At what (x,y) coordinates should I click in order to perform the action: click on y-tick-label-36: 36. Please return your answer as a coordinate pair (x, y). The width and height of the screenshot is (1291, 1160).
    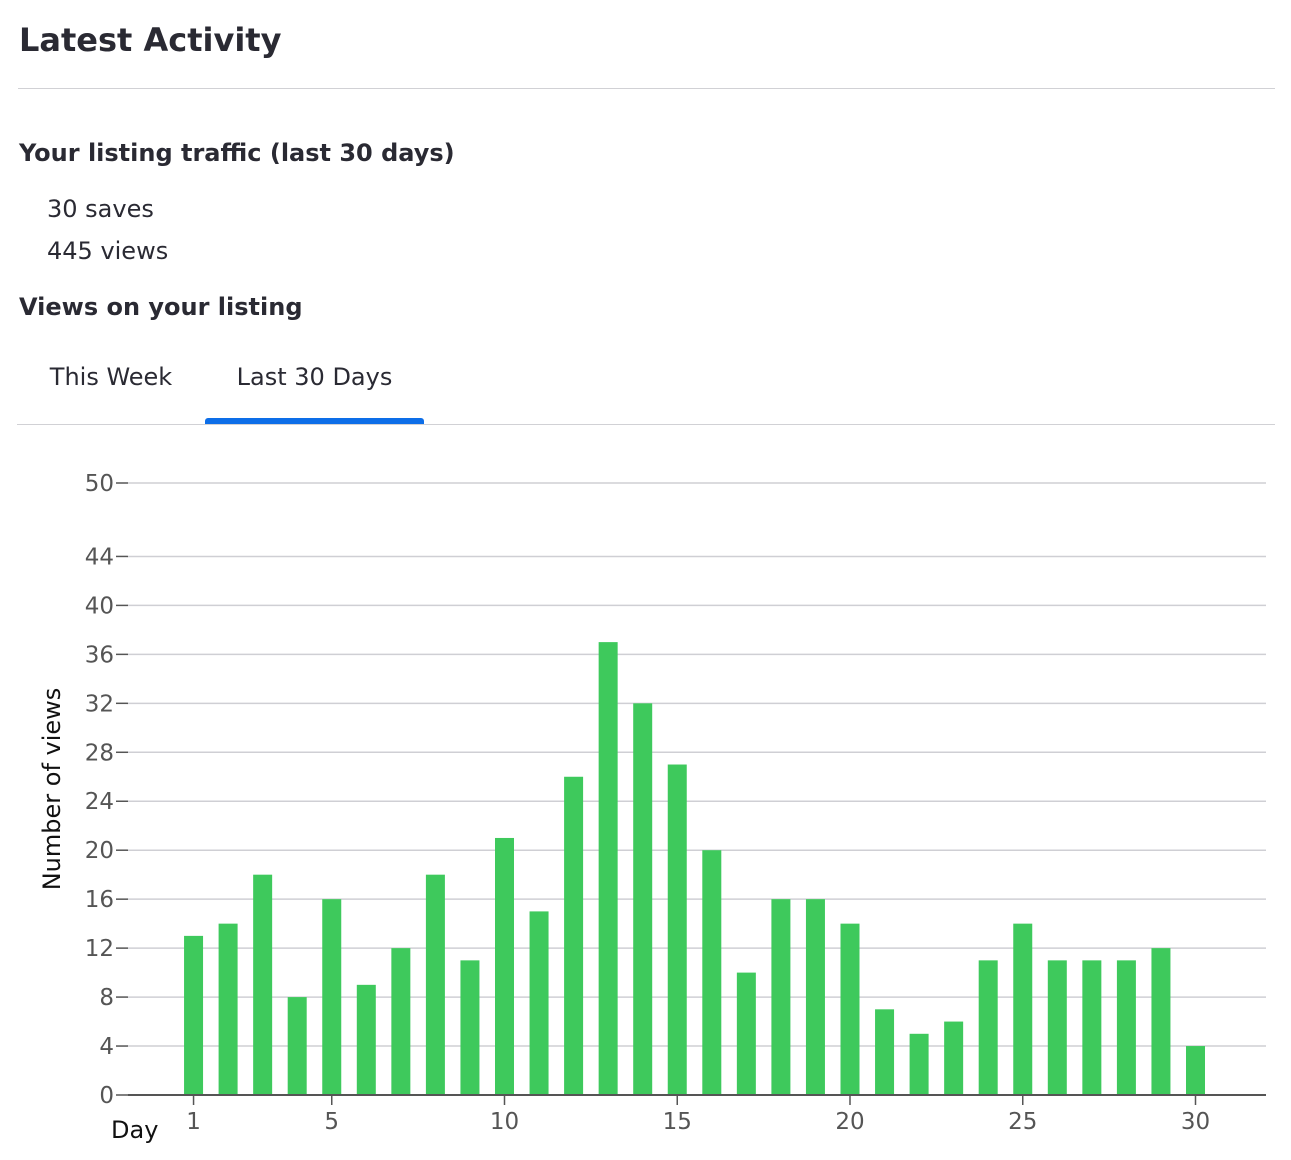
    Looking at the image, I should click on (99, 655).